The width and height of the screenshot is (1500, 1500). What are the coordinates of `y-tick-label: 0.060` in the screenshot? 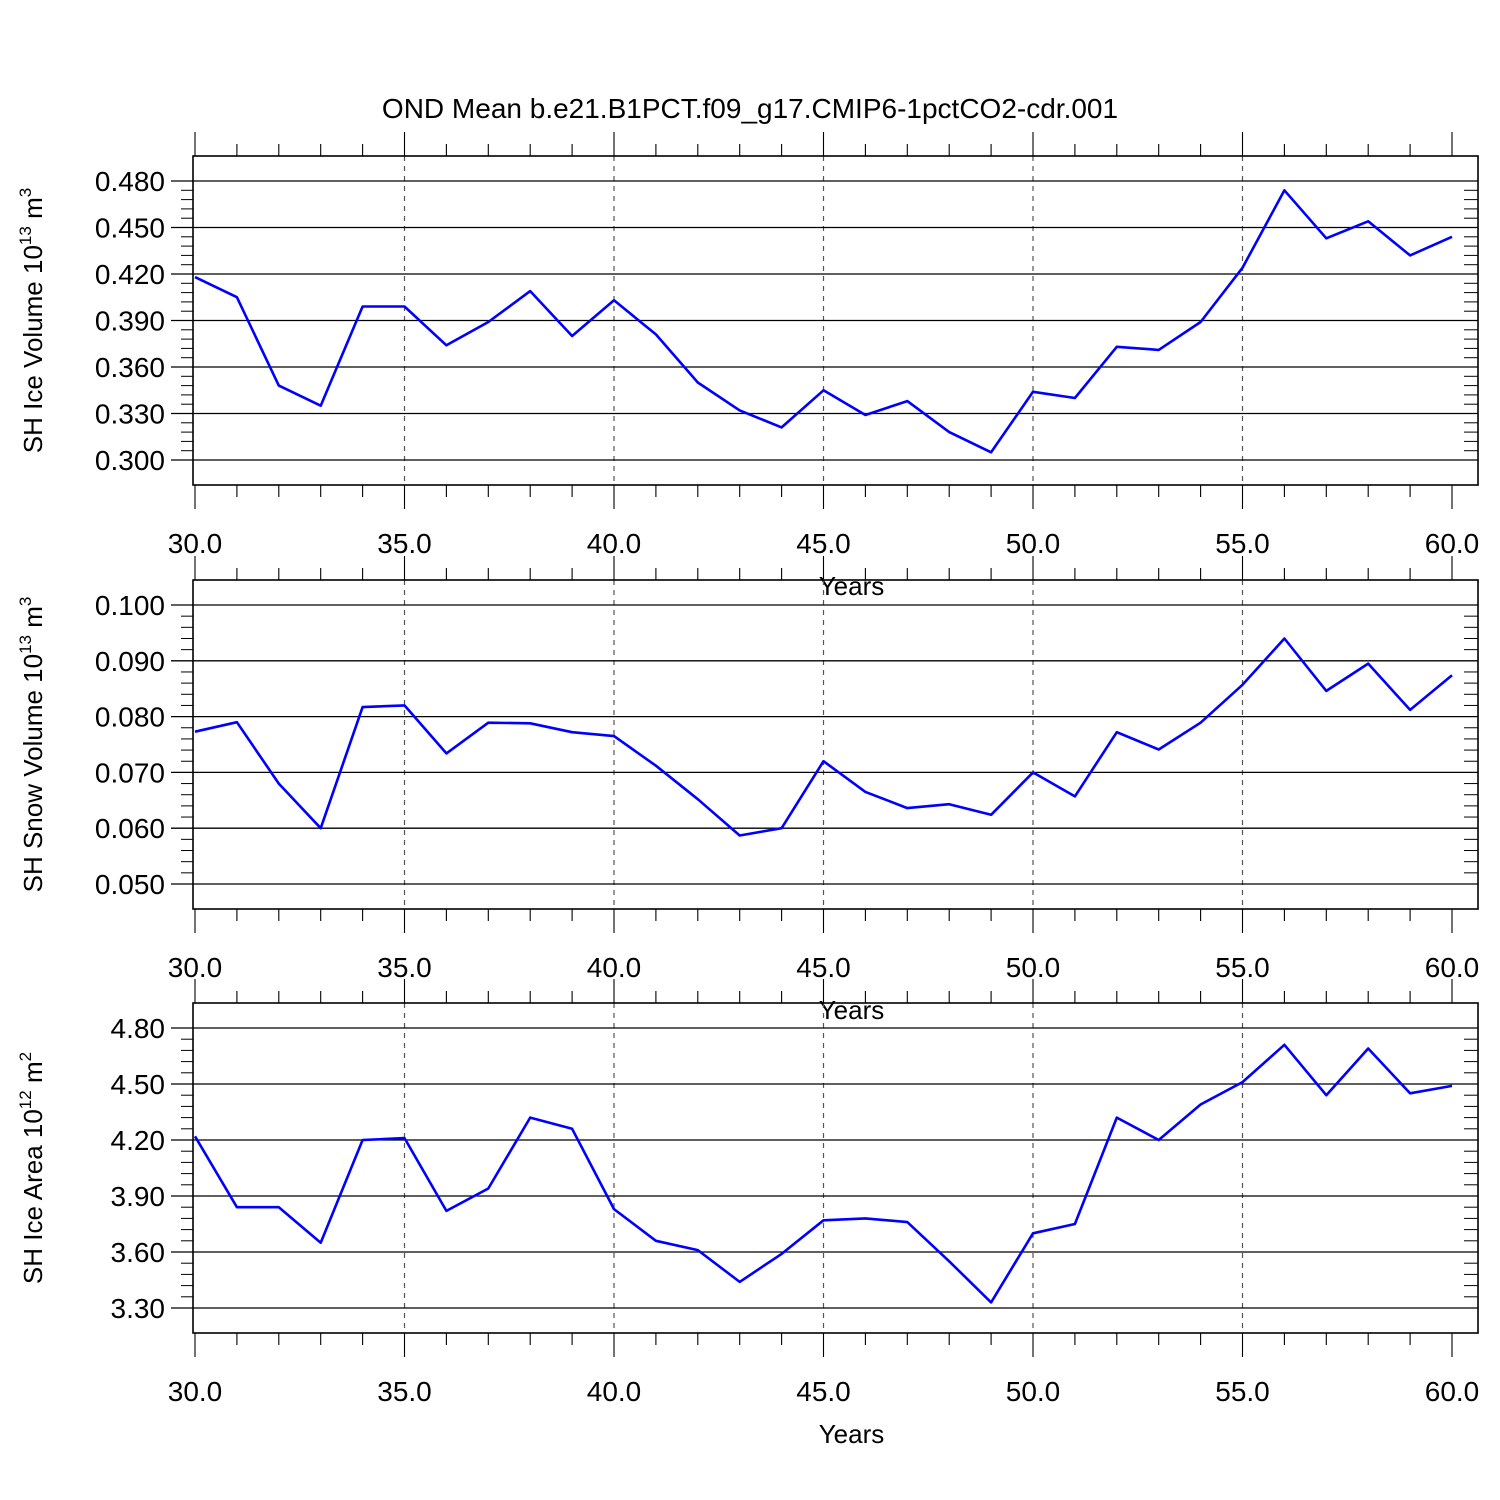 It's located at (130, 828).